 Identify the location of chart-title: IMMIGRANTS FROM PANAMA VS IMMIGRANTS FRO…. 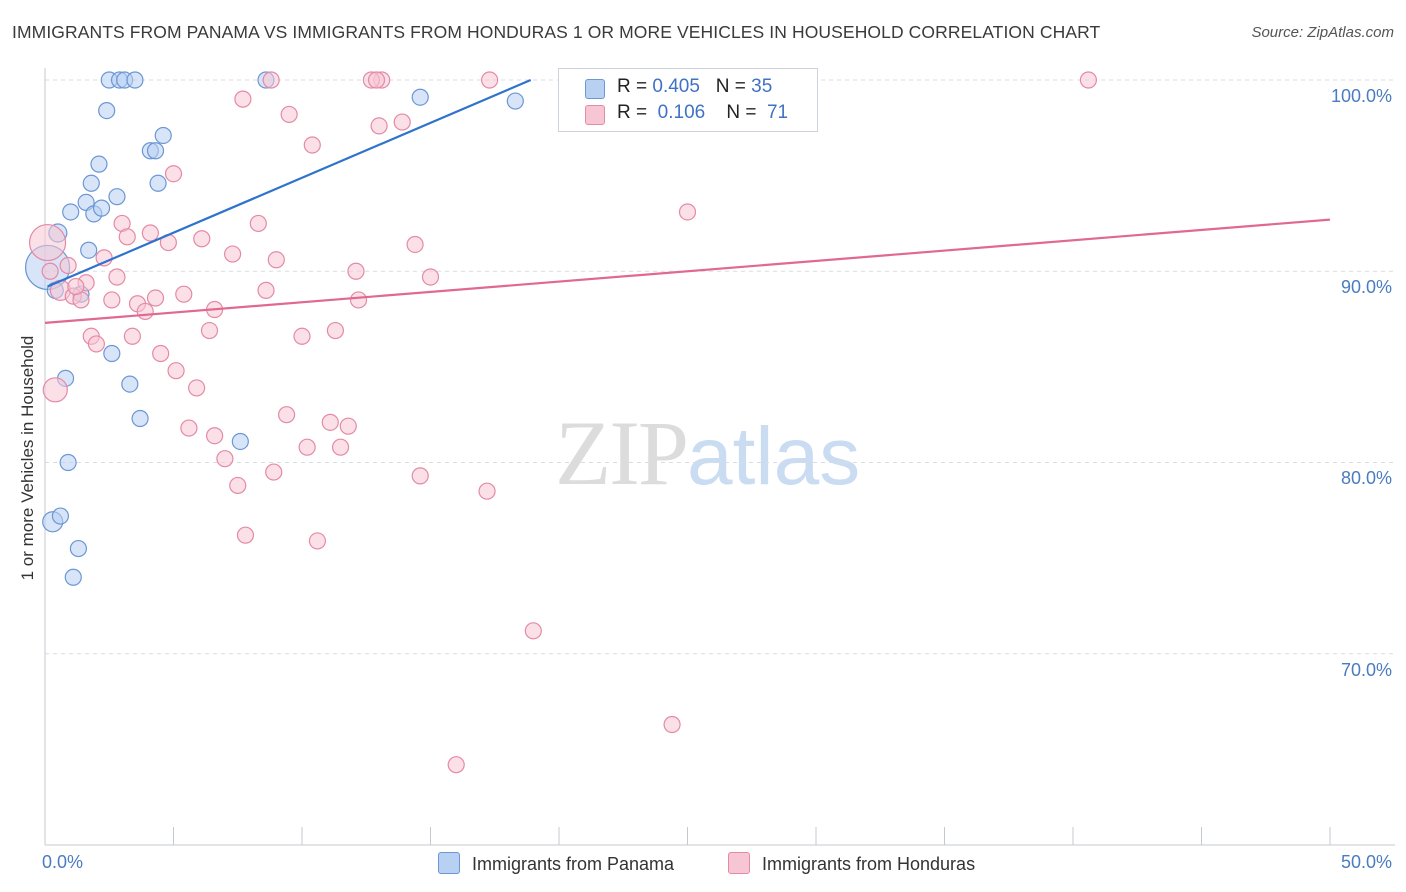
(556, 32).